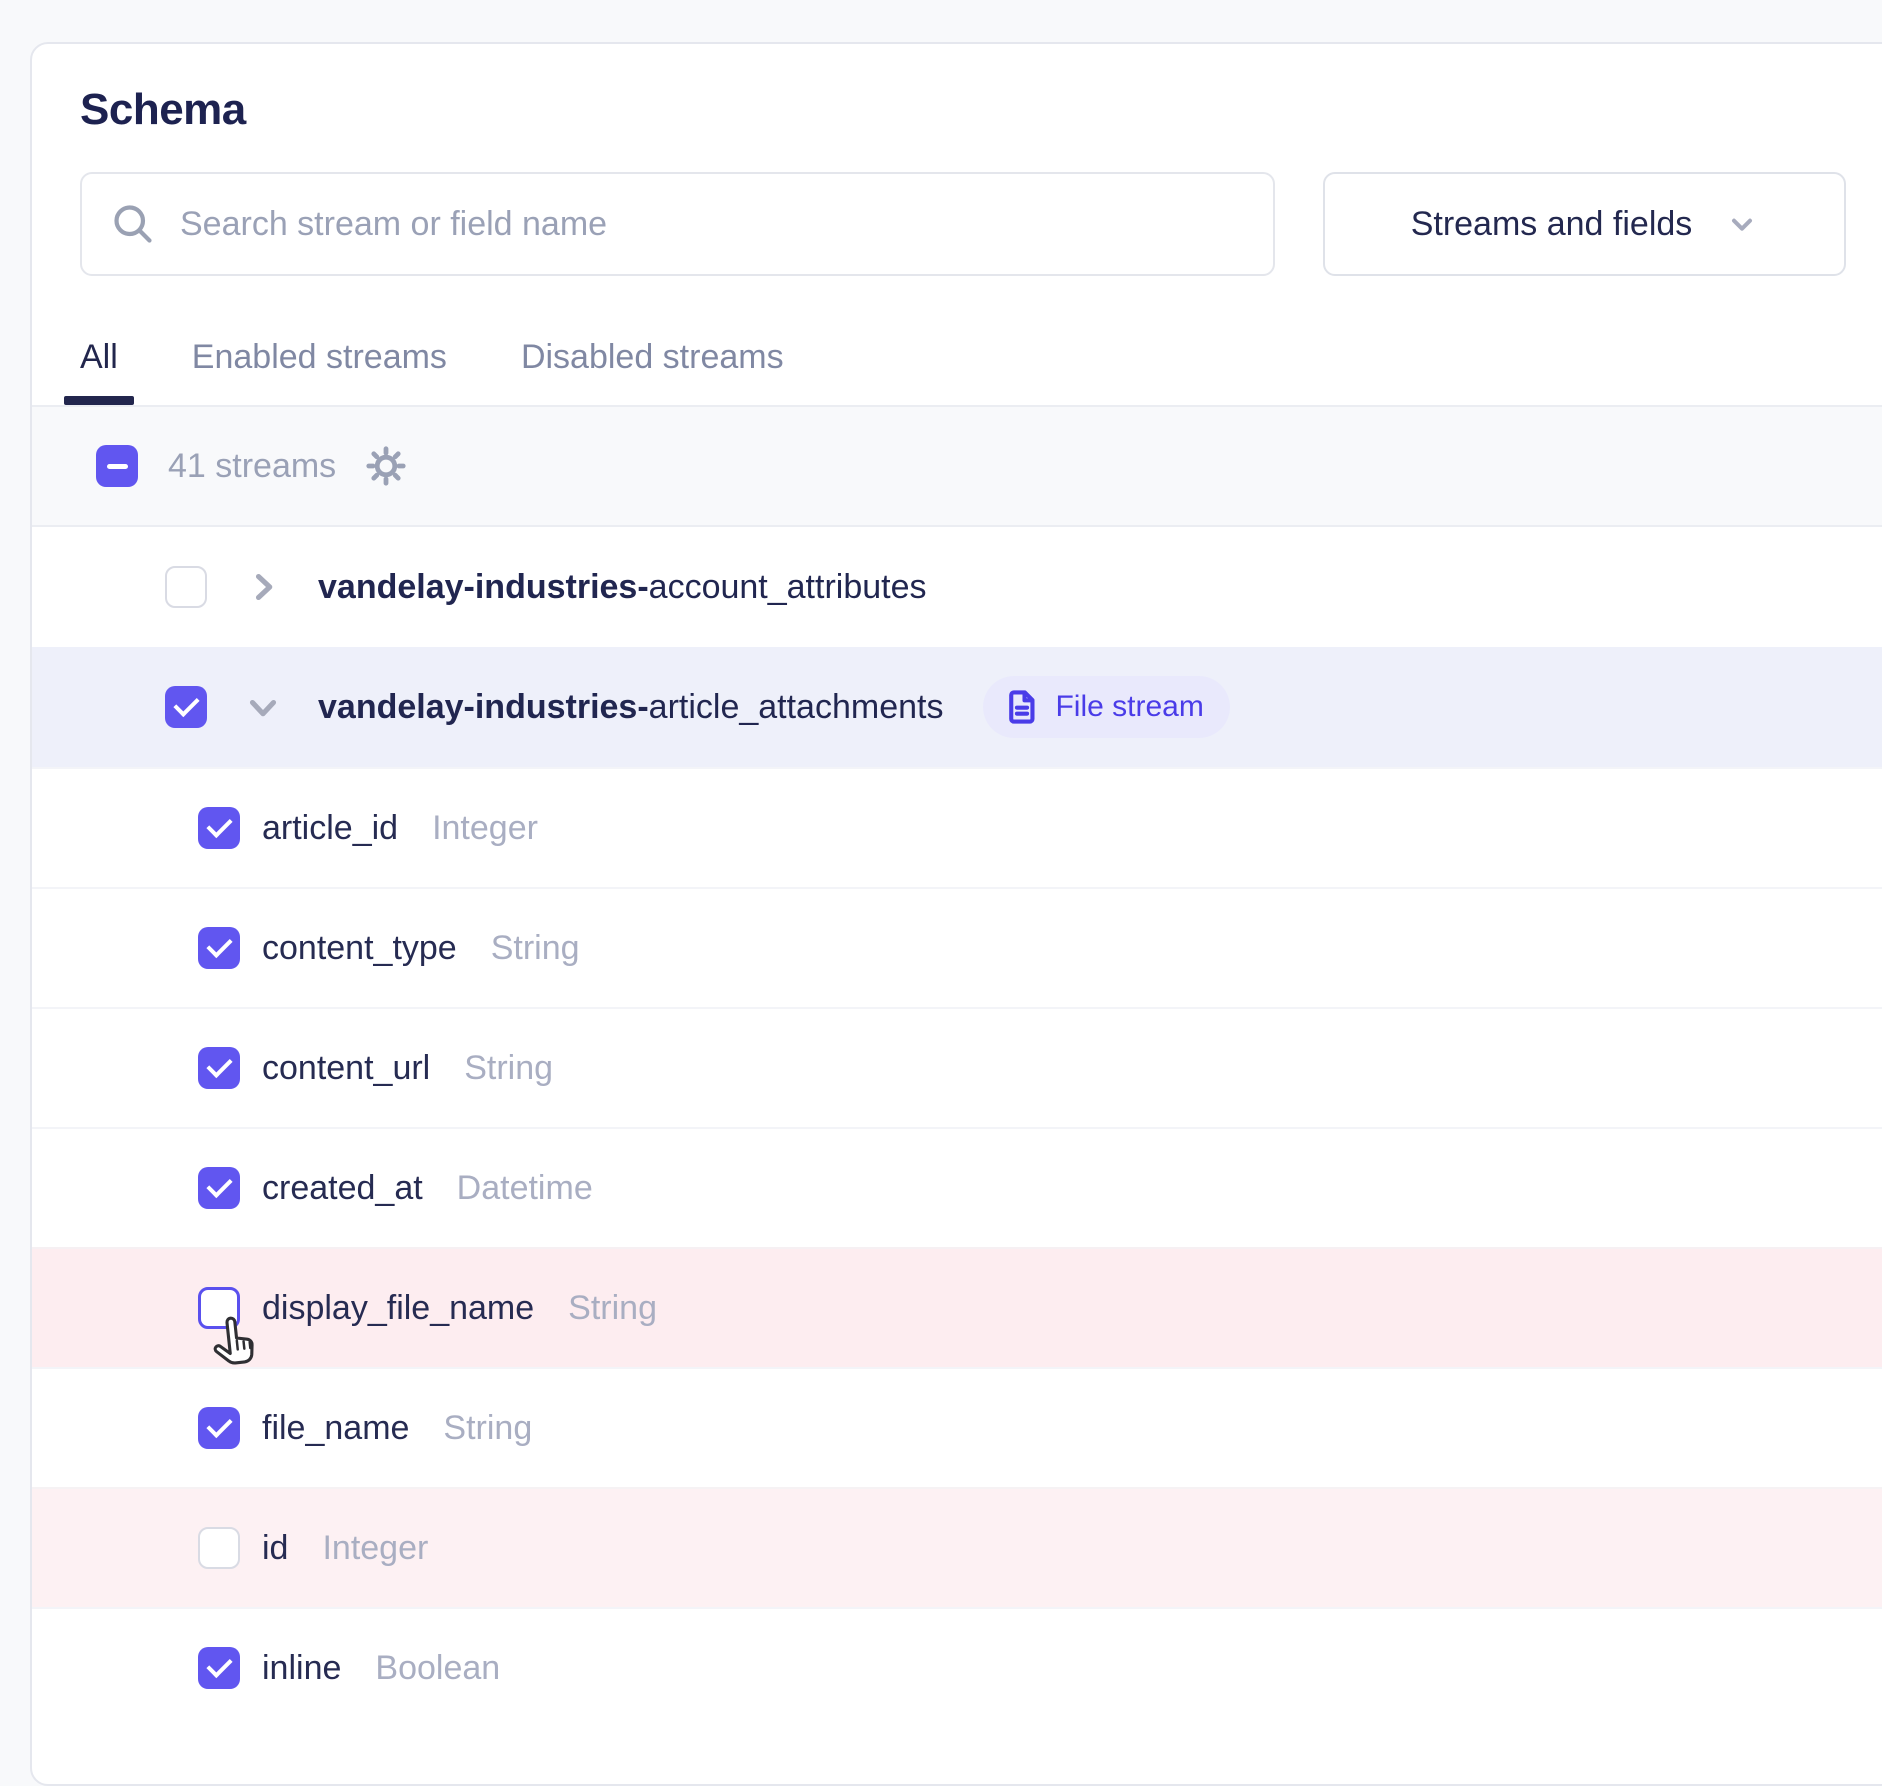  What do you see at coordinates (263, 587) in the screenshot?
I see `chevron-right-icon` at bounding box center [263, 587].